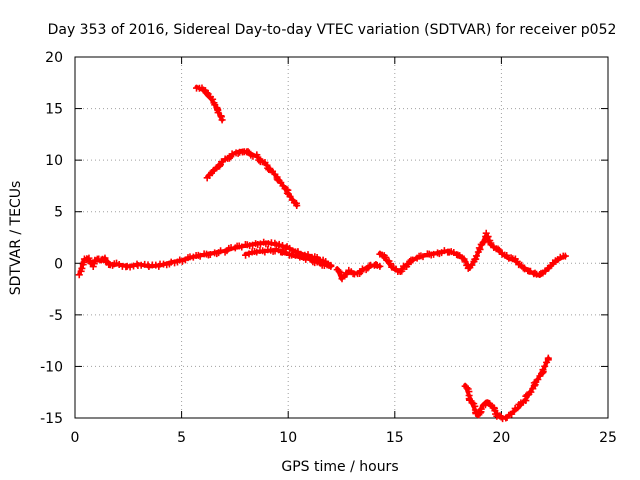  Describe the element at coordinates (56, 316) in the screenshot. I see `y-tick-label: -5` at that location.